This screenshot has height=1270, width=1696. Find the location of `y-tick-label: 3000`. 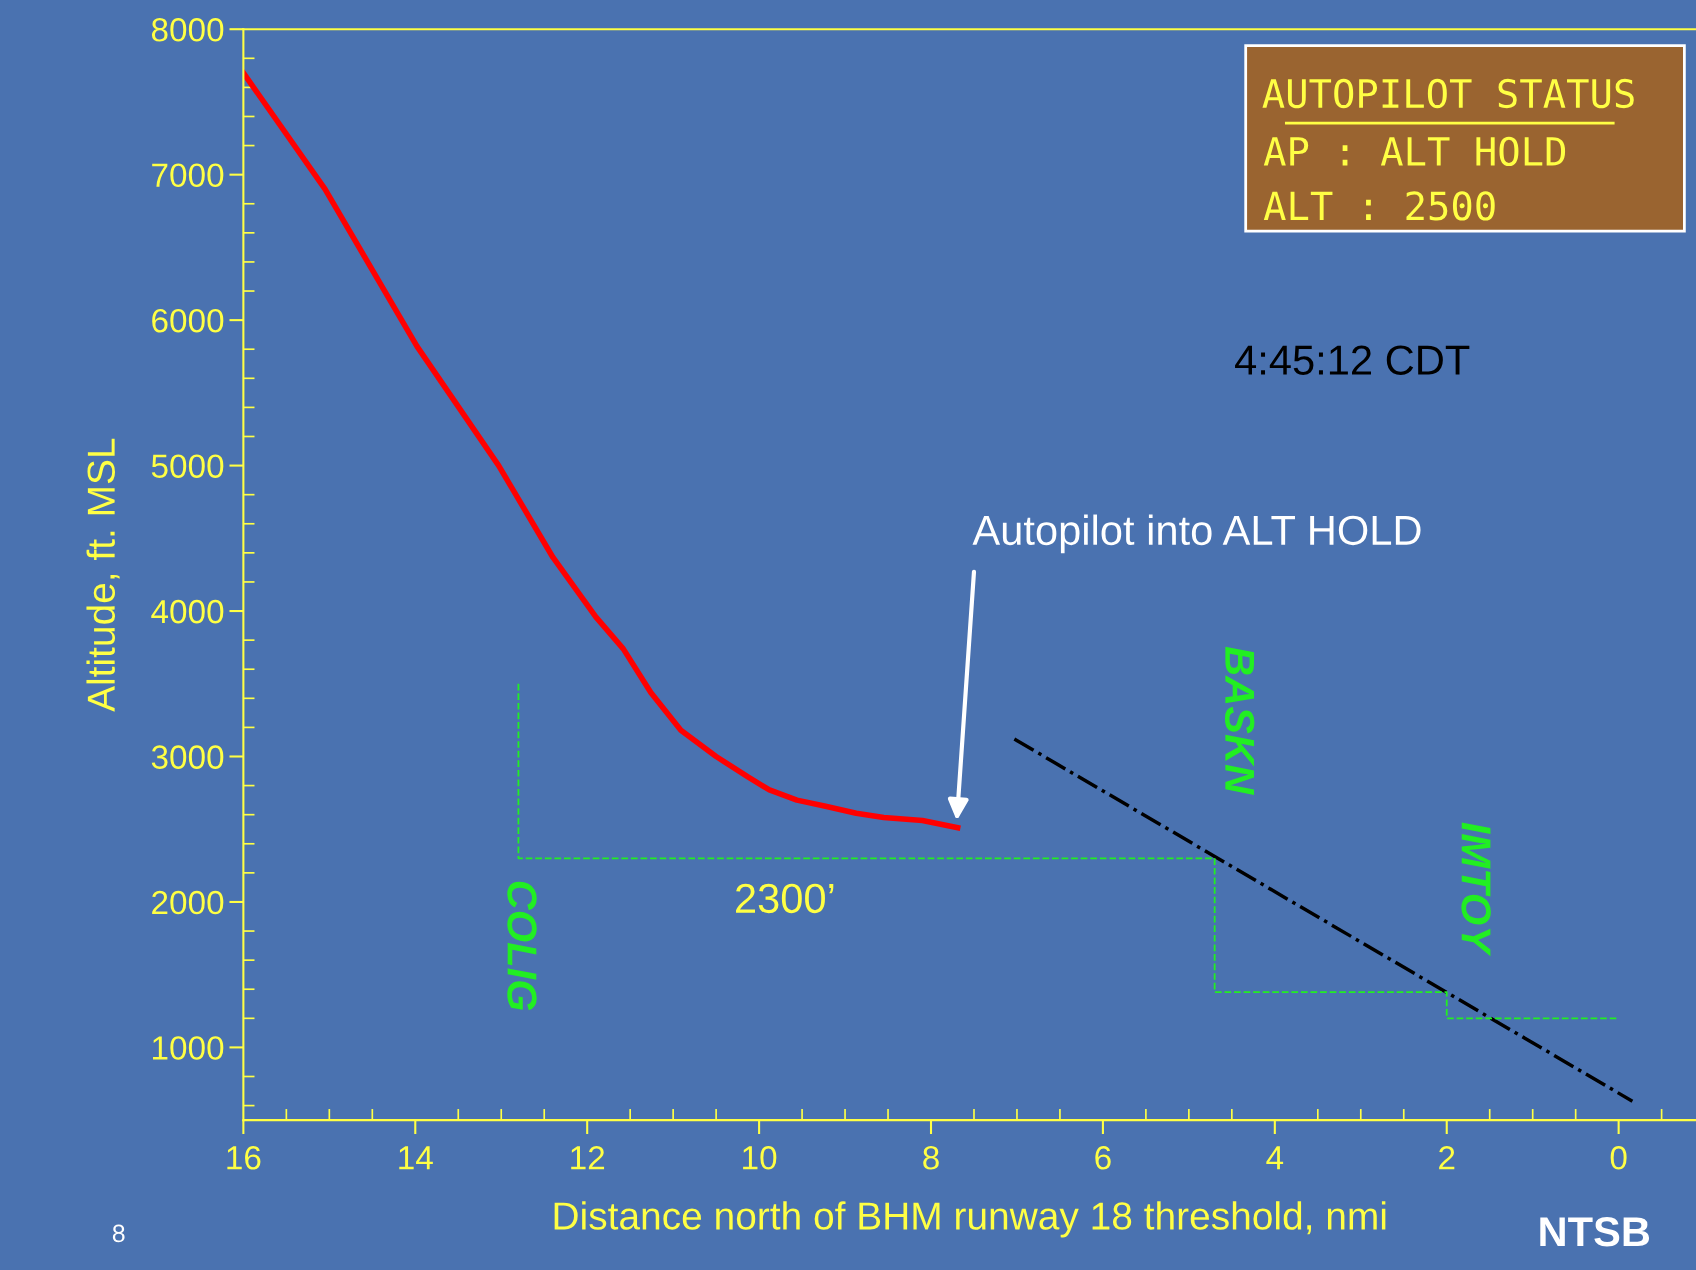

y-tick-label: 3000 is located at coordinates (187, 757).